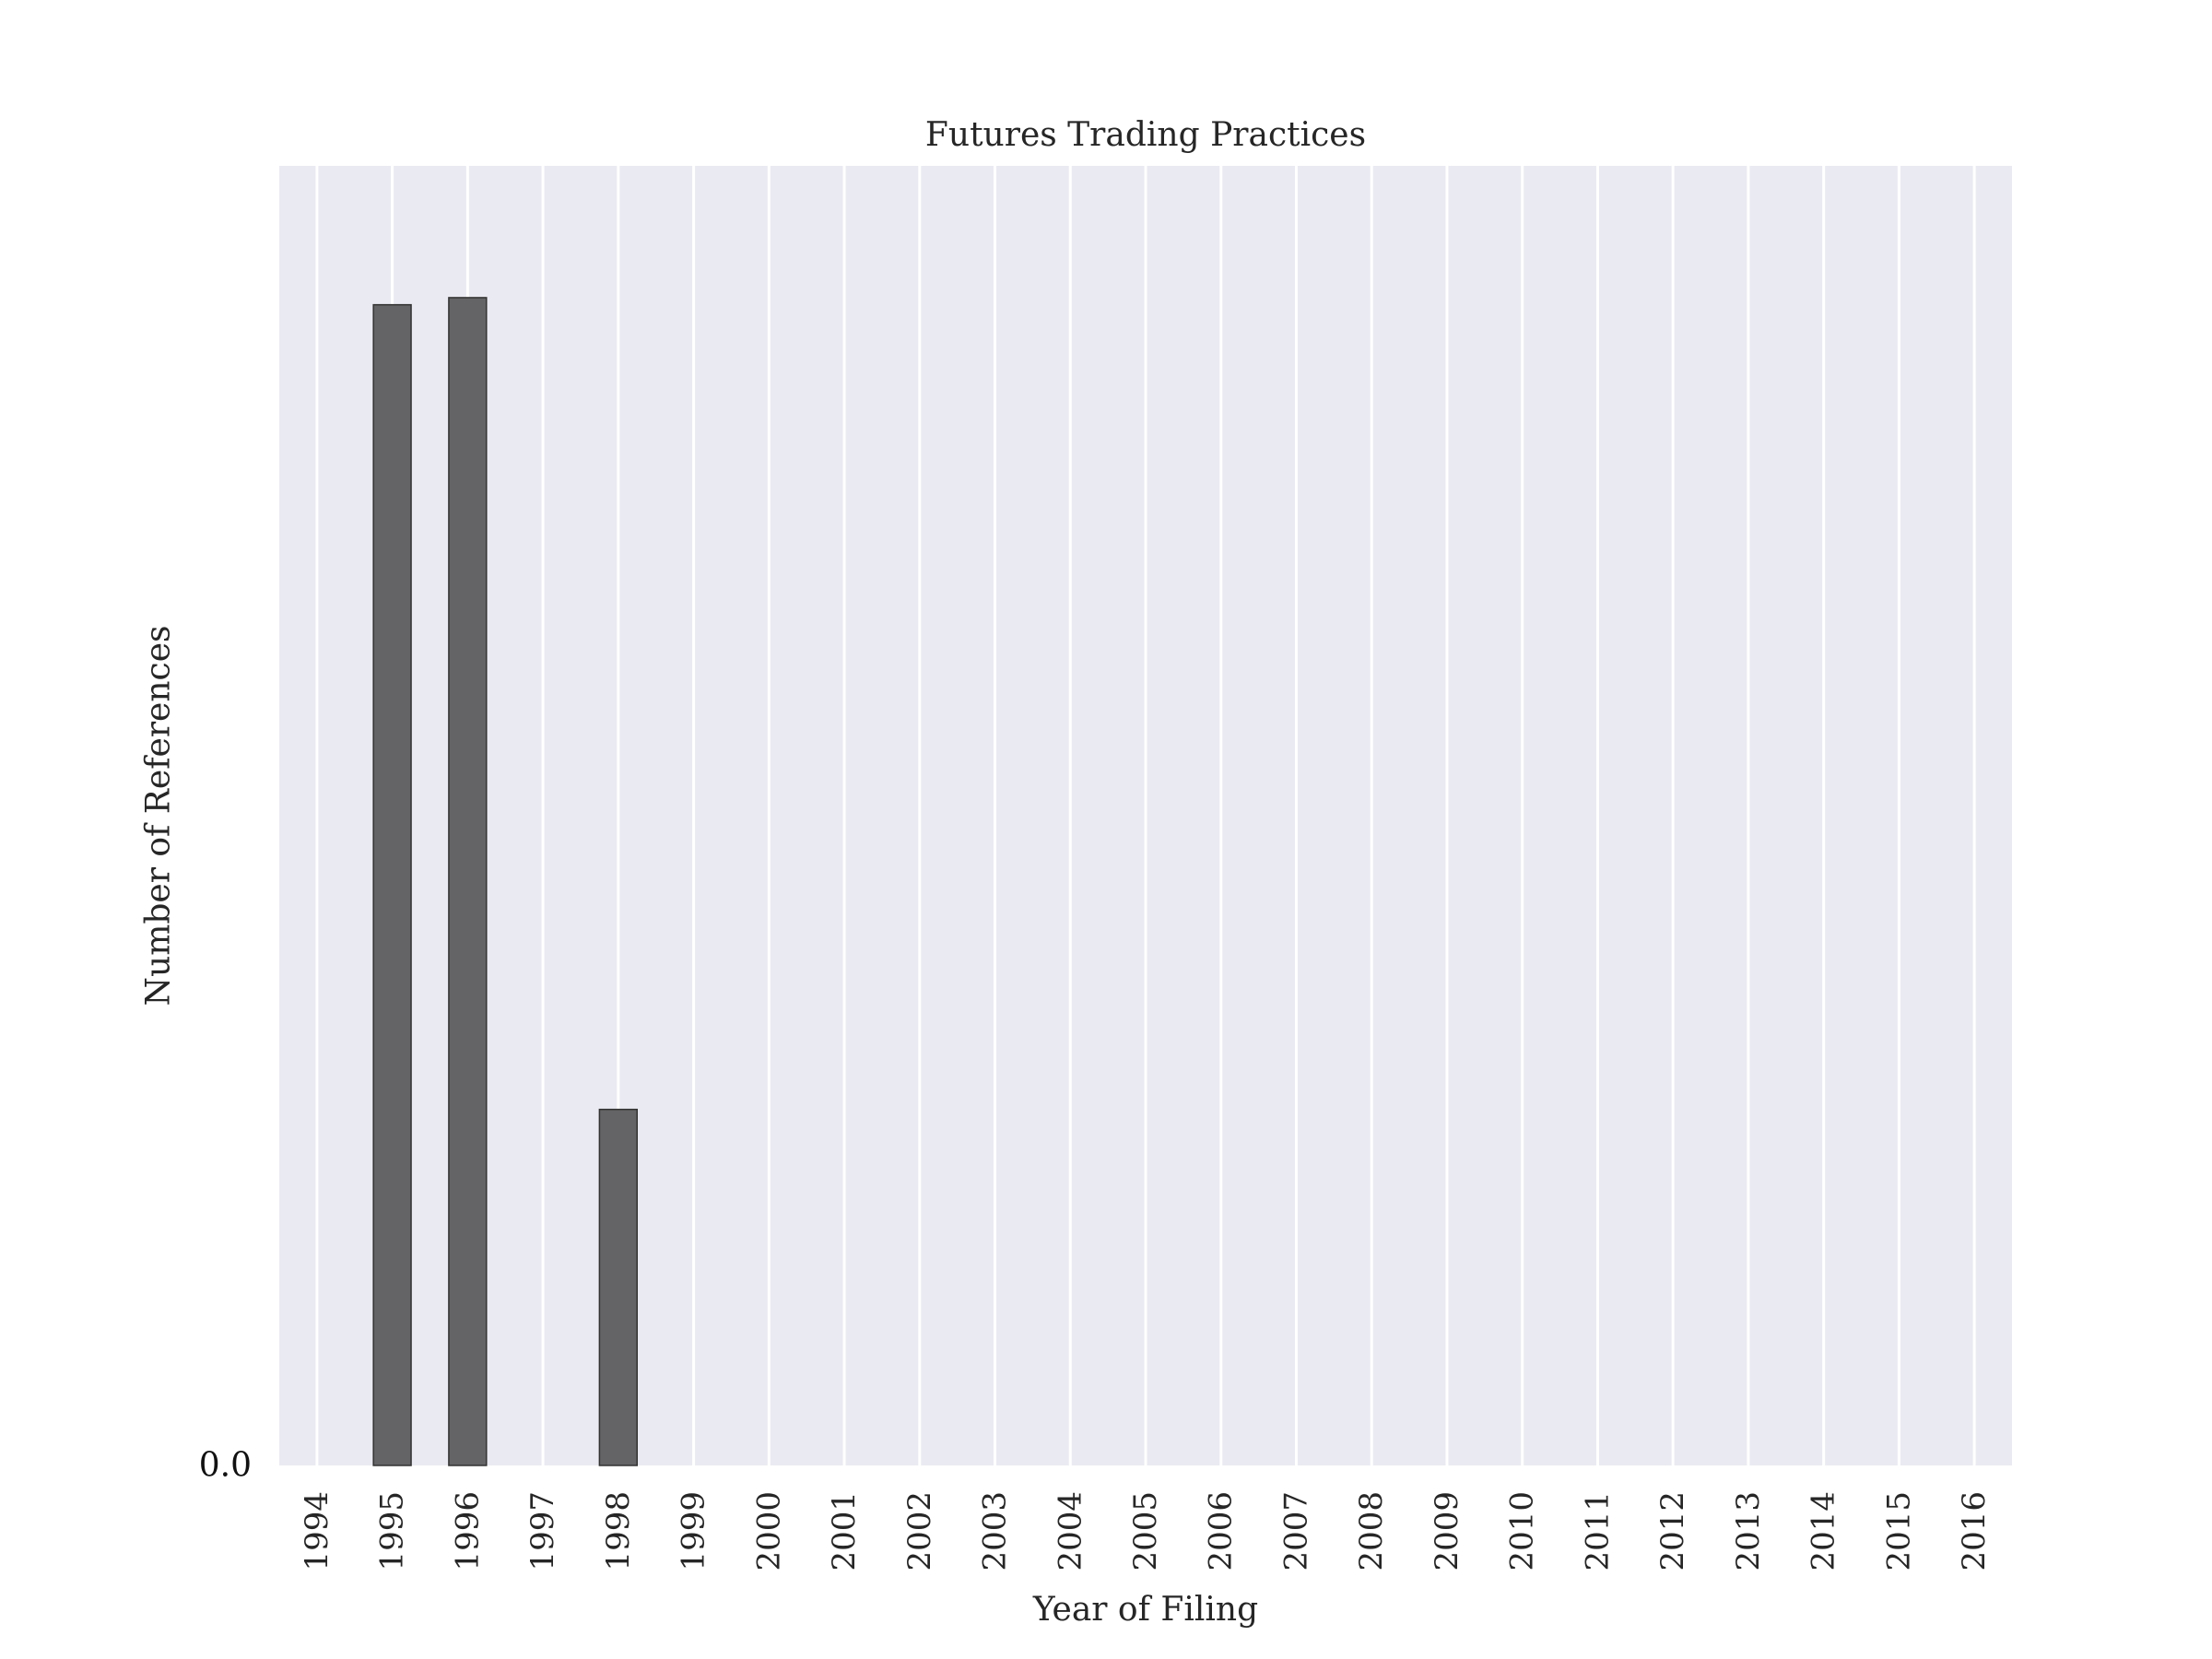 The width and height of the screenshot is (2212, 1659). I want to click on x-tick-label-2013: 2013, so click(1748, 1531).